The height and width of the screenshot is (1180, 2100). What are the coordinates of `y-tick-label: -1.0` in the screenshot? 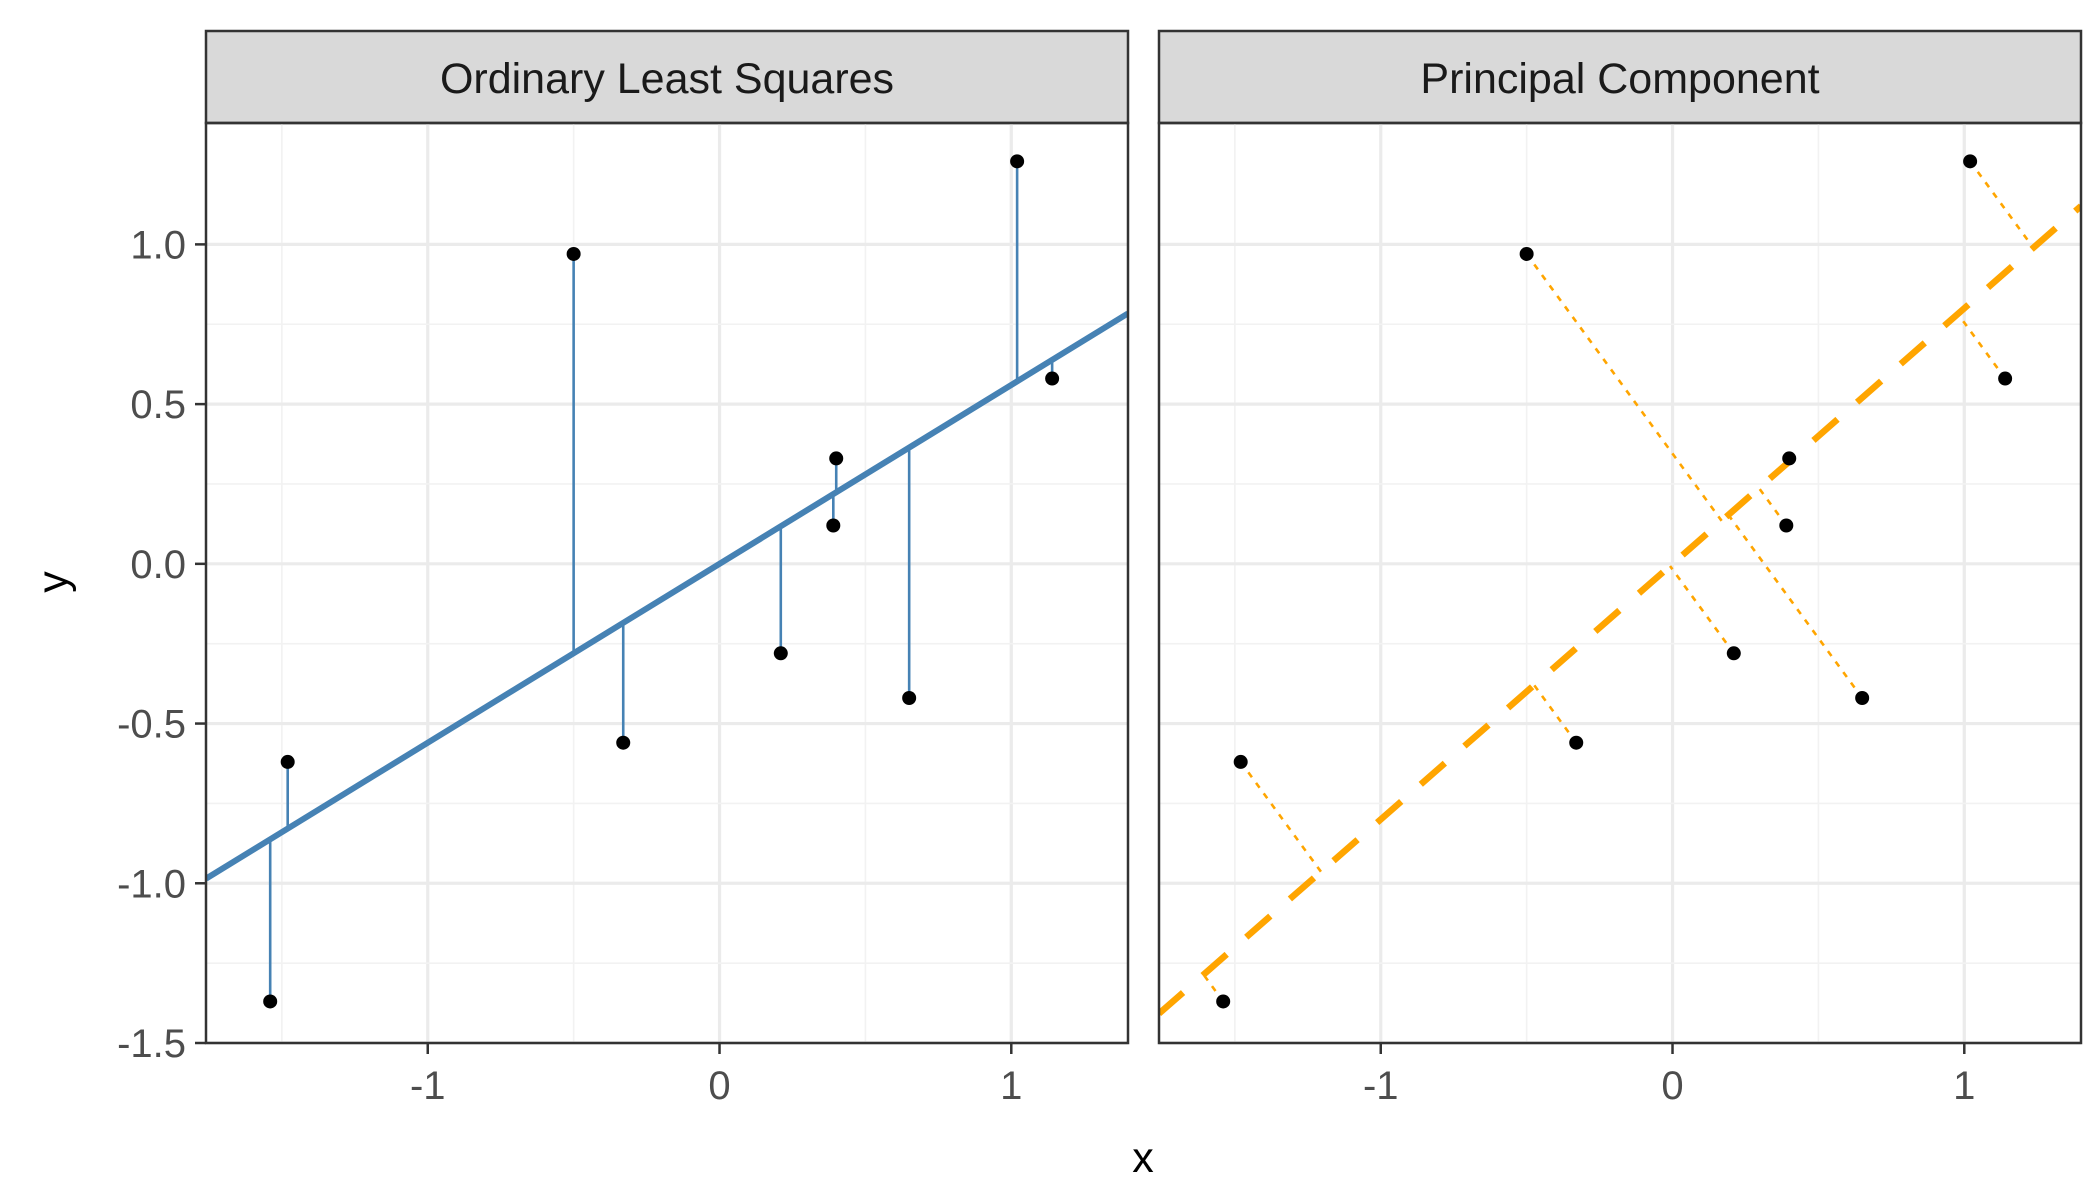 It's located at (151, 884).